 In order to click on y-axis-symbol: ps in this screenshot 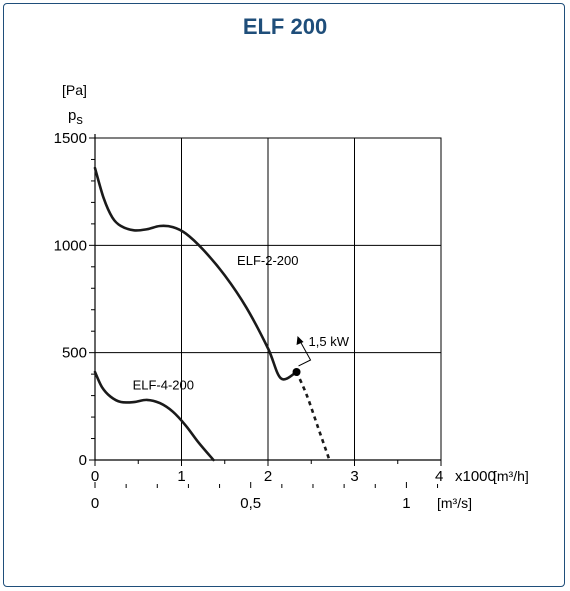, I will do `click(75, 117)`.